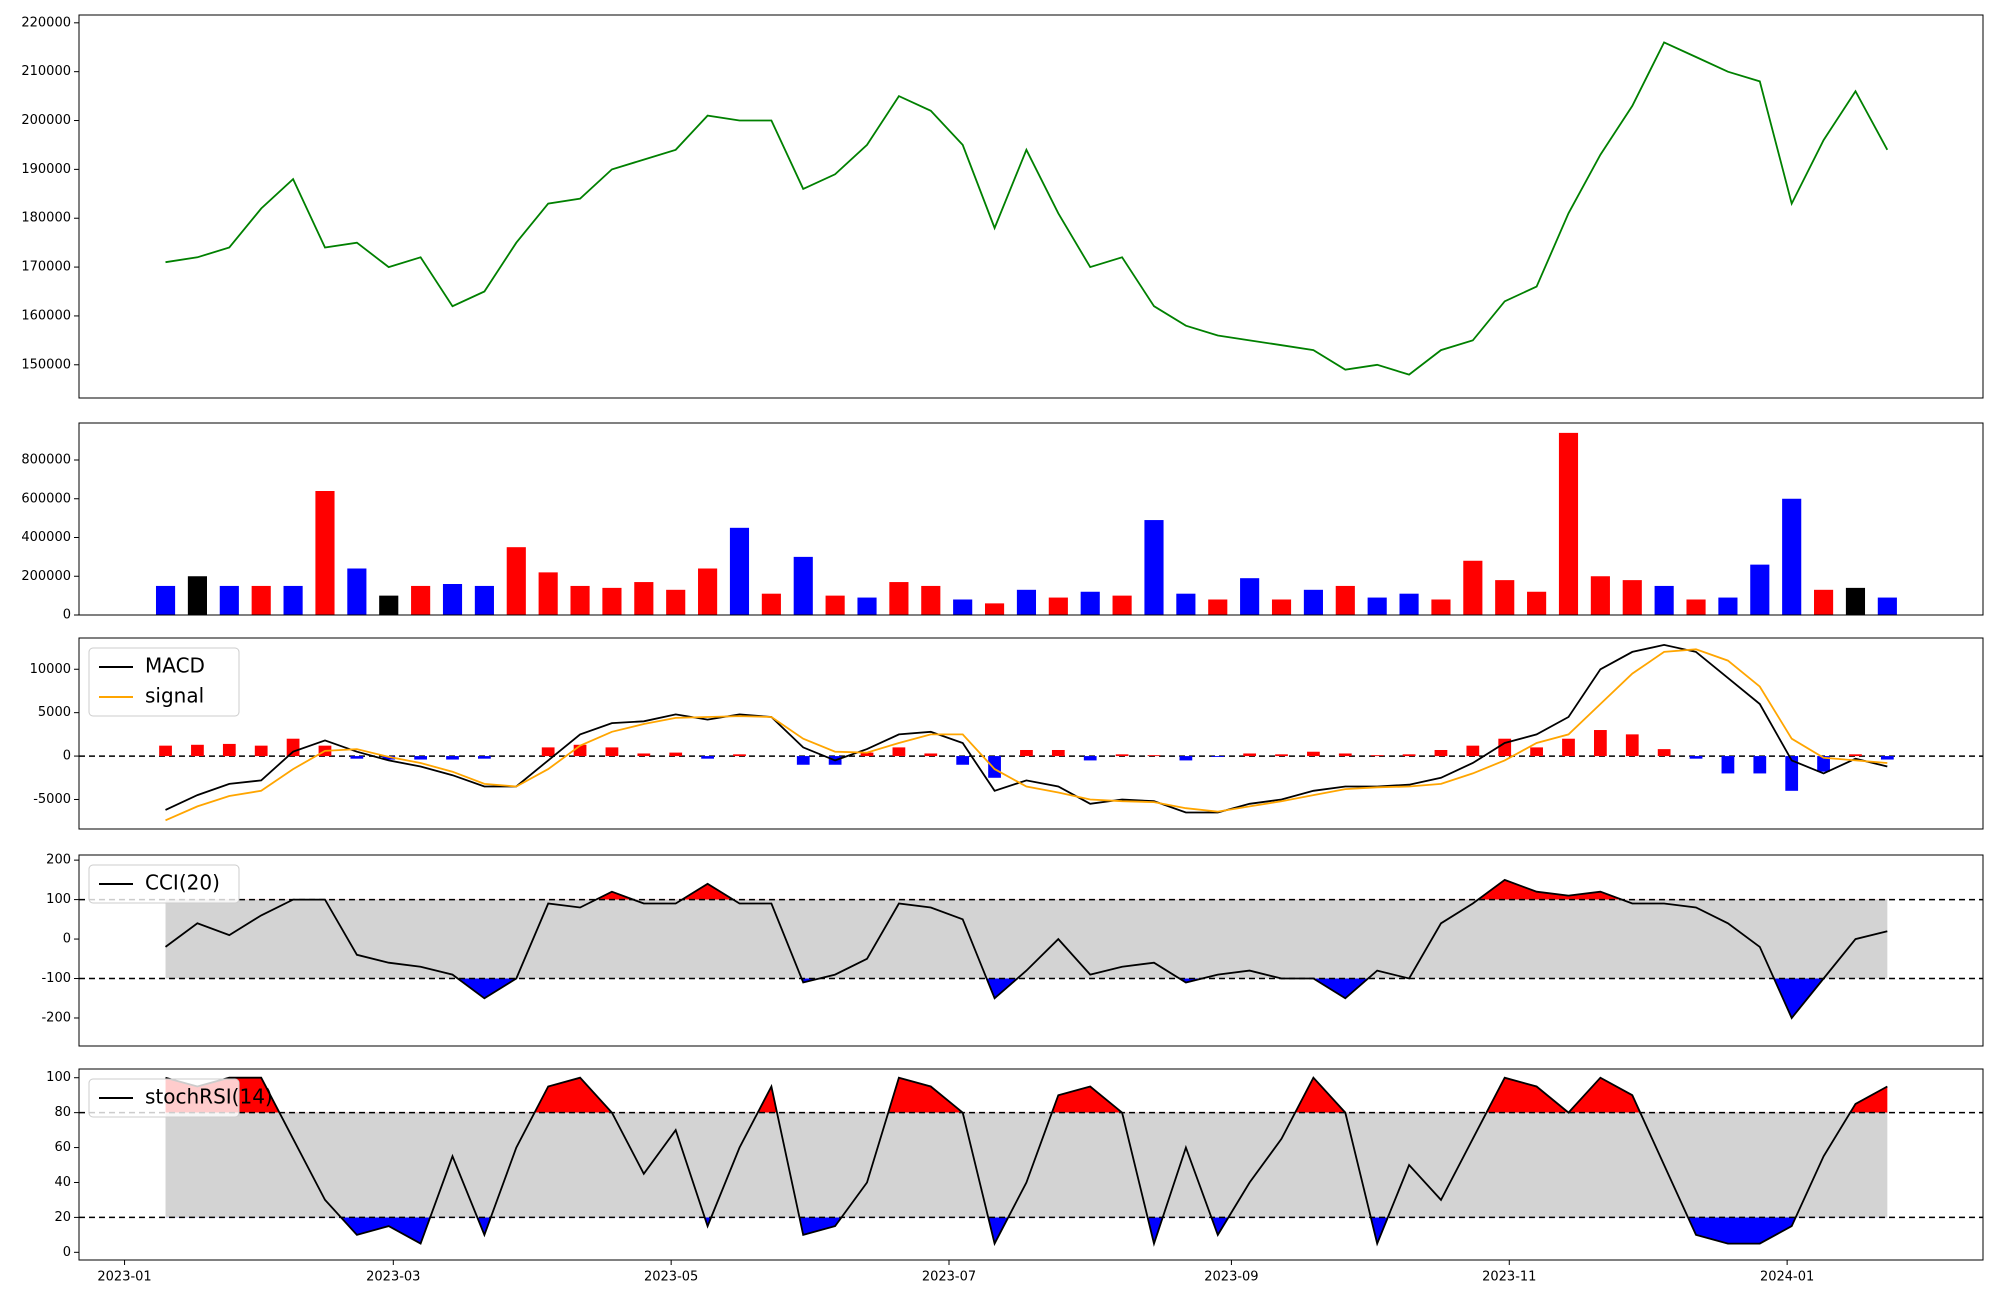 This screenshot has height=1300, width=2000. I want to click on y-tick-label: -5000, so click(52, 799).